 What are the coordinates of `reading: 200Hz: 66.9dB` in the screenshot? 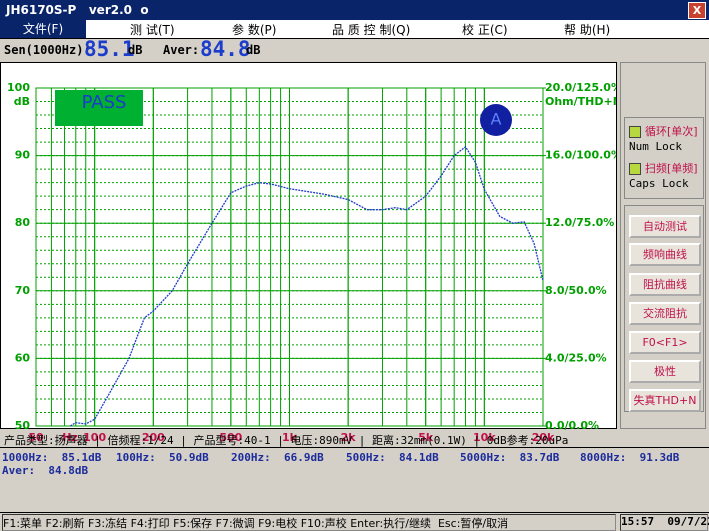 It's located at (277, 457).